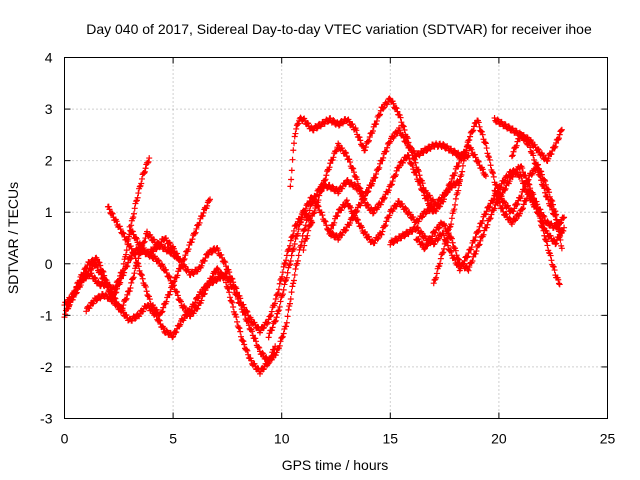 The height and width of the screenshot is (480, 640). I want to click on x-axis-label: GPS time / hours, so click(335, 465).